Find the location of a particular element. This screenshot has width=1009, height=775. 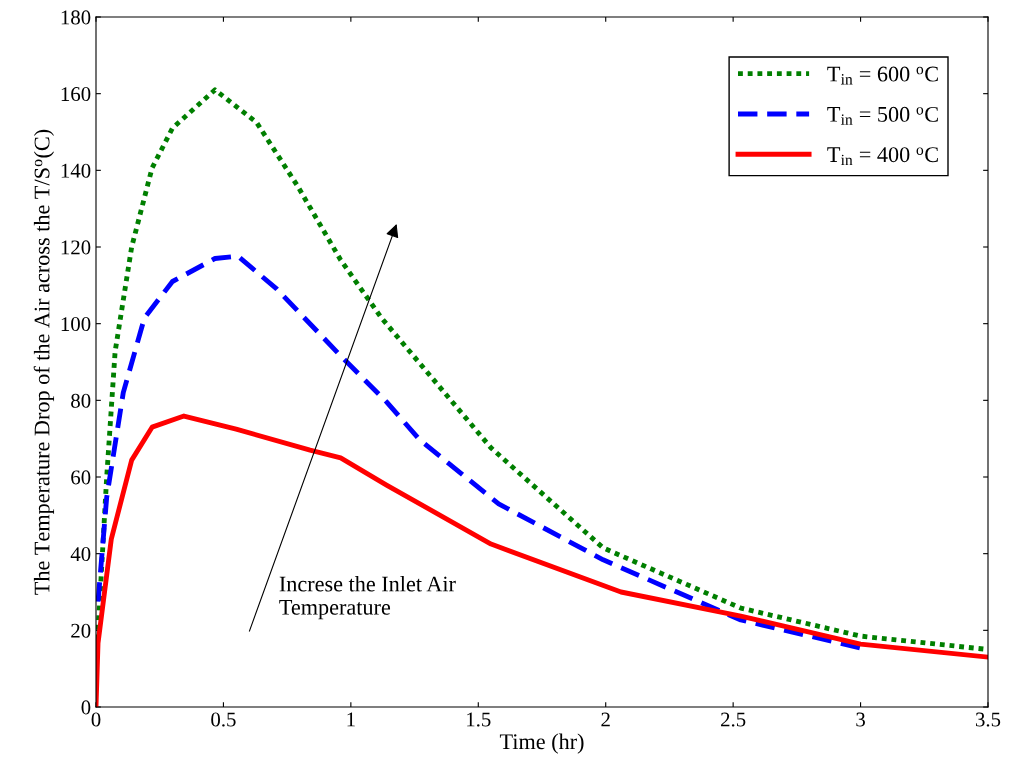

x-tick-label: 0 is located at coordinates (96, 719).